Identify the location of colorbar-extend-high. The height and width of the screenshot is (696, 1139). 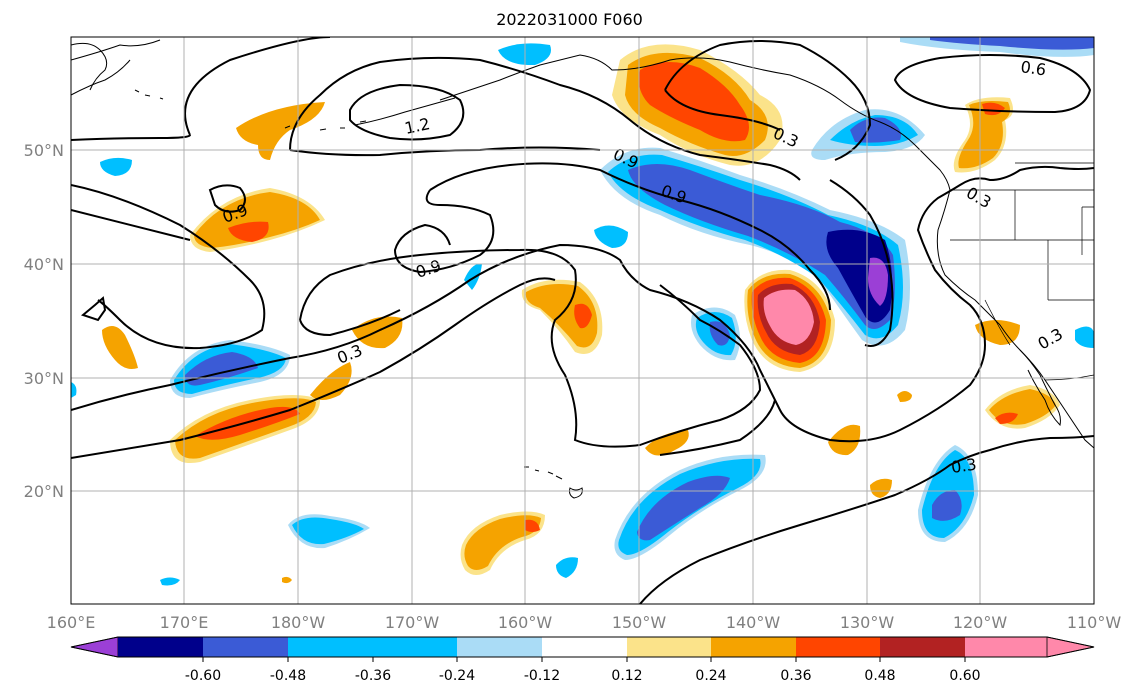
(1070, 647).